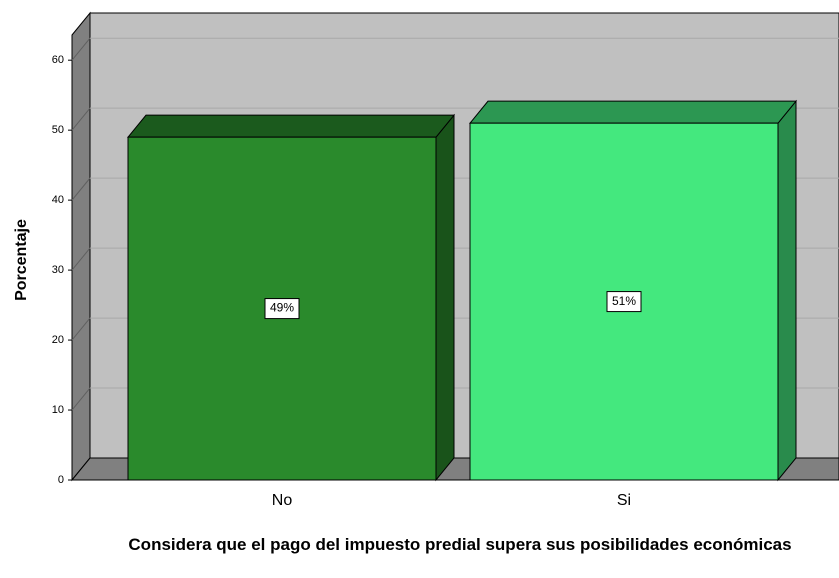 The image size is (839, 578). What do you see at coordinates (21, 260) in the screenshot?
I see `y-axis-label: Porcentaje` at bounding box center [21, 260].